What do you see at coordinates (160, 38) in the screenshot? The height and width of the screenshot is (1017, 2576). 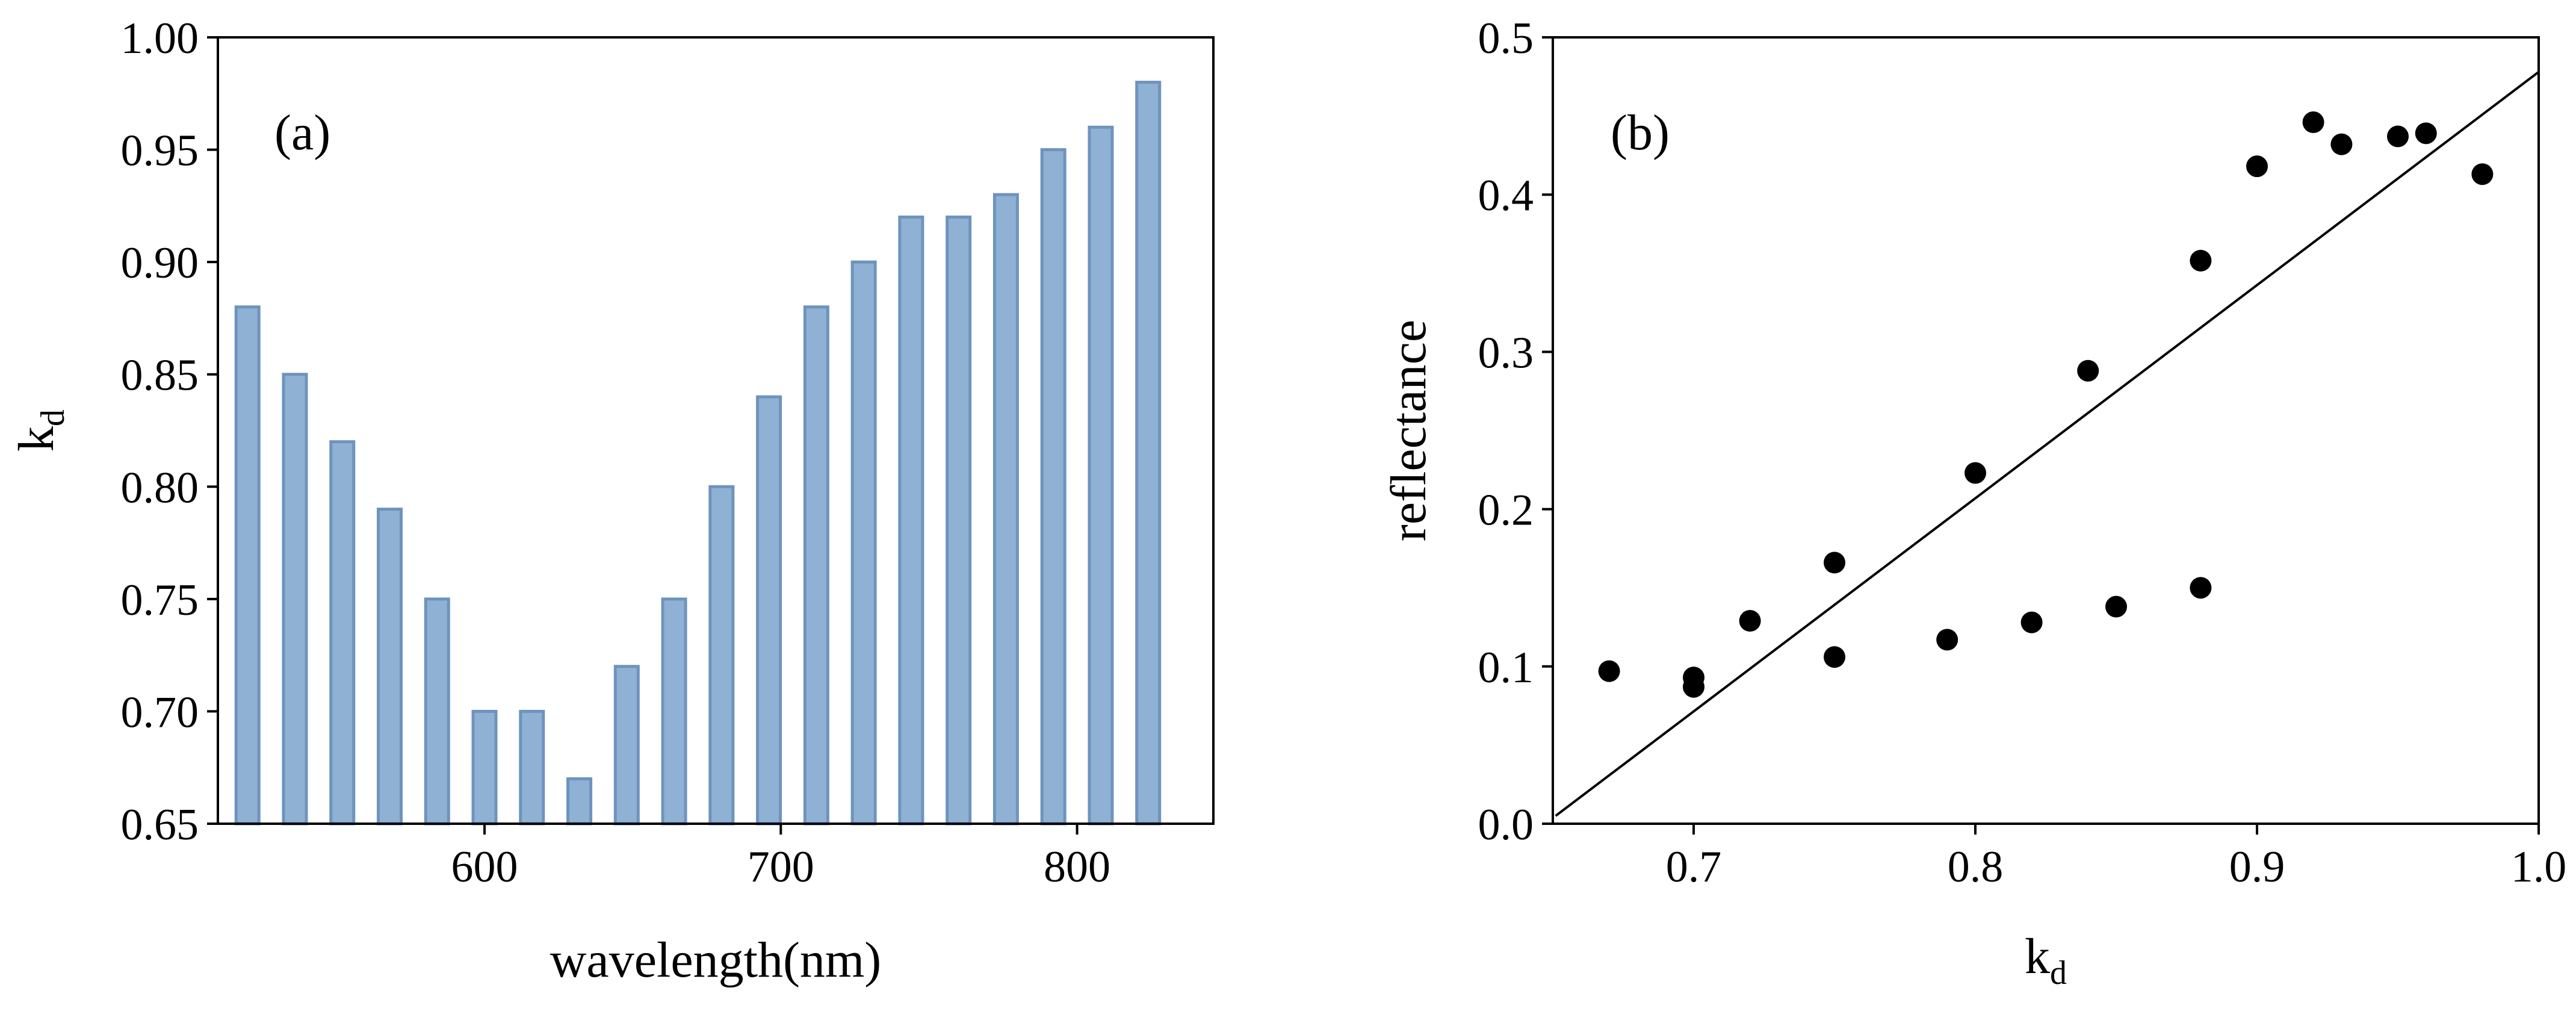 I see `y-tick-label: 1.00` at bounding box center [160, 38].